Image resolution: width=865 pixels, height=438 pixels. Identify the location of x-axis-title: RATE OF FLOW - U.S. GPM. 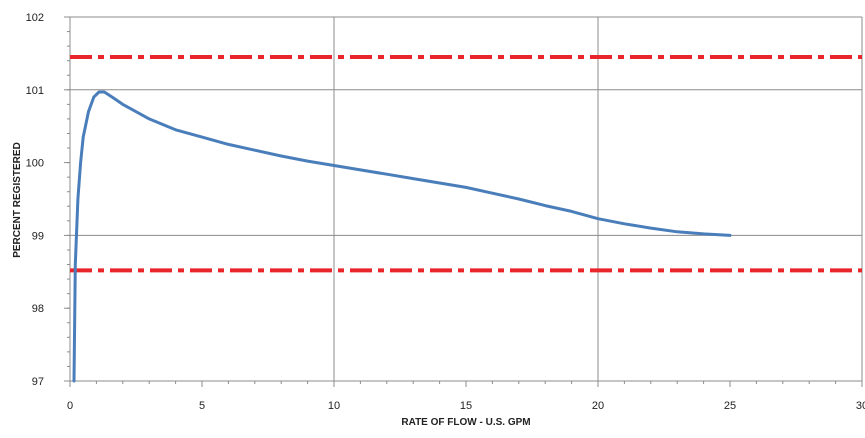
(465, 422).